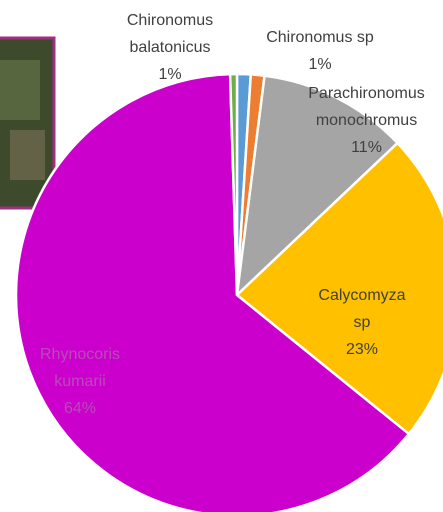 This screenshot has width=443, height=512. Describe the element at coordinates (320, 37) in the screenshot. I see `category-name: Chironomus sp` at that location.